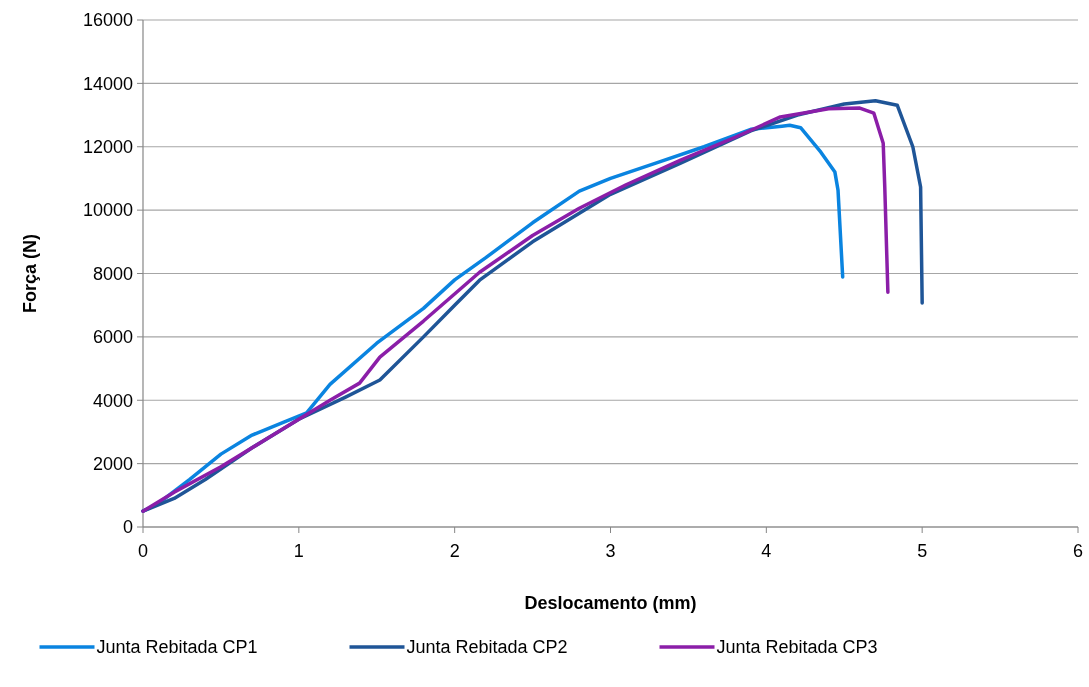 Image resolution: width=1089 pixels, height=687 pixels. What do you see at coordinates (107, 20) in the screenshot?
I see `y-tick-label: 16000` at bounding box center [107, 20].